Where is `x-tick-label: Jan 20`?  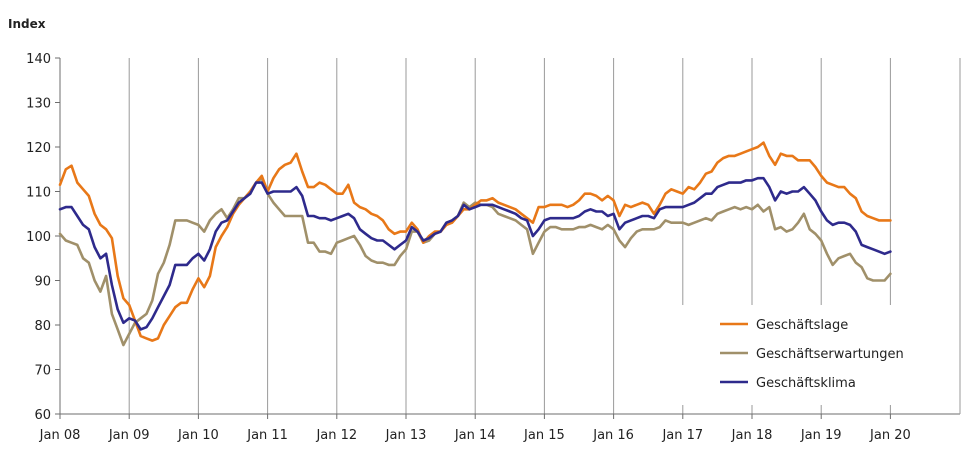 x-tick-label: Jan 20 is located at coordinates (890, 435).